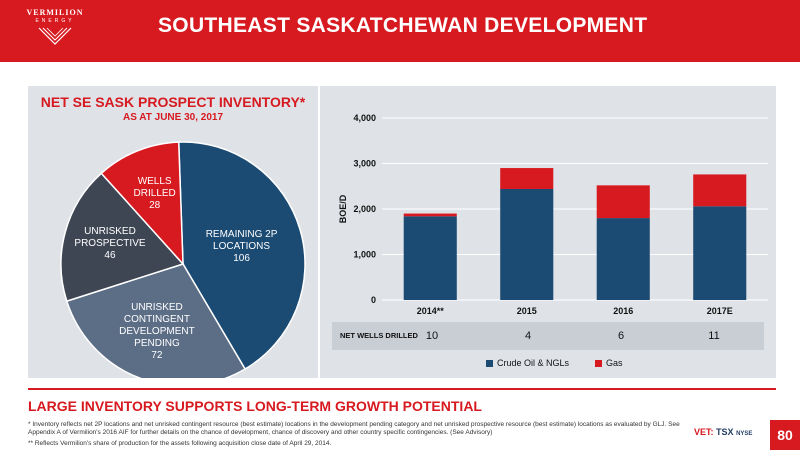 This screenshot has width=800, height=450. I want to click on x-tick-label: 2015, so click(527, 311).